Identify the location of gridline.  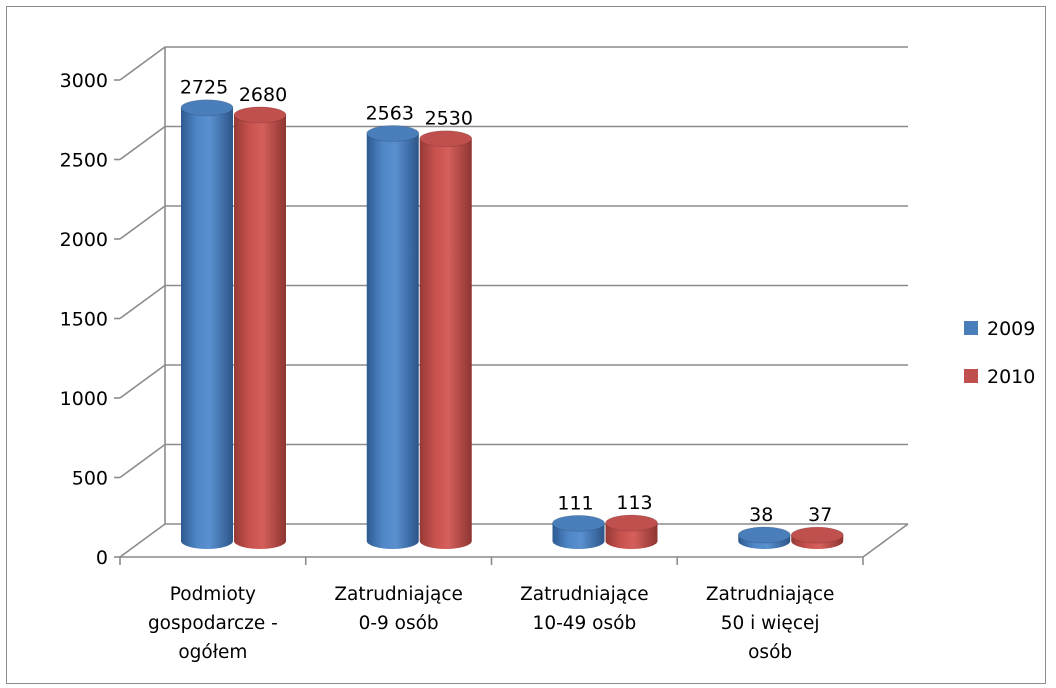
(513, 63).